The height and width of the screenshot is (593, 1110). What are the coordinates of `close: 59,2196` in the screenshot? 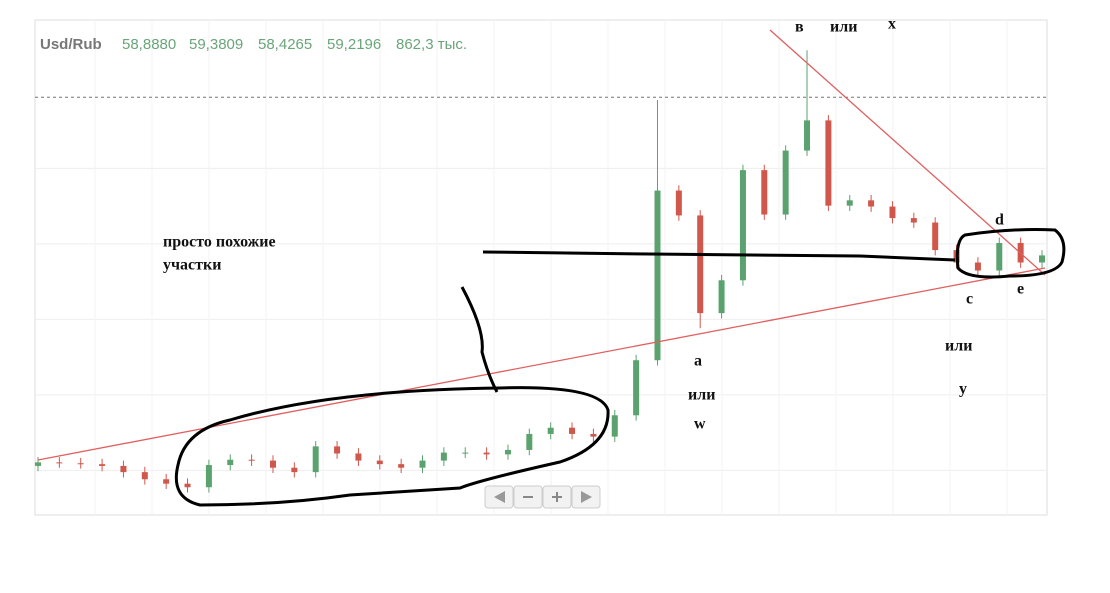 It's located at (354, 44).